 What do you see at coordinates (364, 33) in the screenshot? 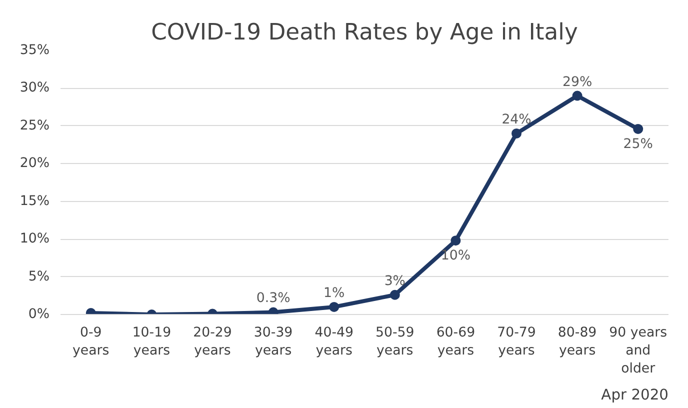
I see `chart-title: COVID-19 Death Rates by Age in Italy` at bounding box center [364, 33].